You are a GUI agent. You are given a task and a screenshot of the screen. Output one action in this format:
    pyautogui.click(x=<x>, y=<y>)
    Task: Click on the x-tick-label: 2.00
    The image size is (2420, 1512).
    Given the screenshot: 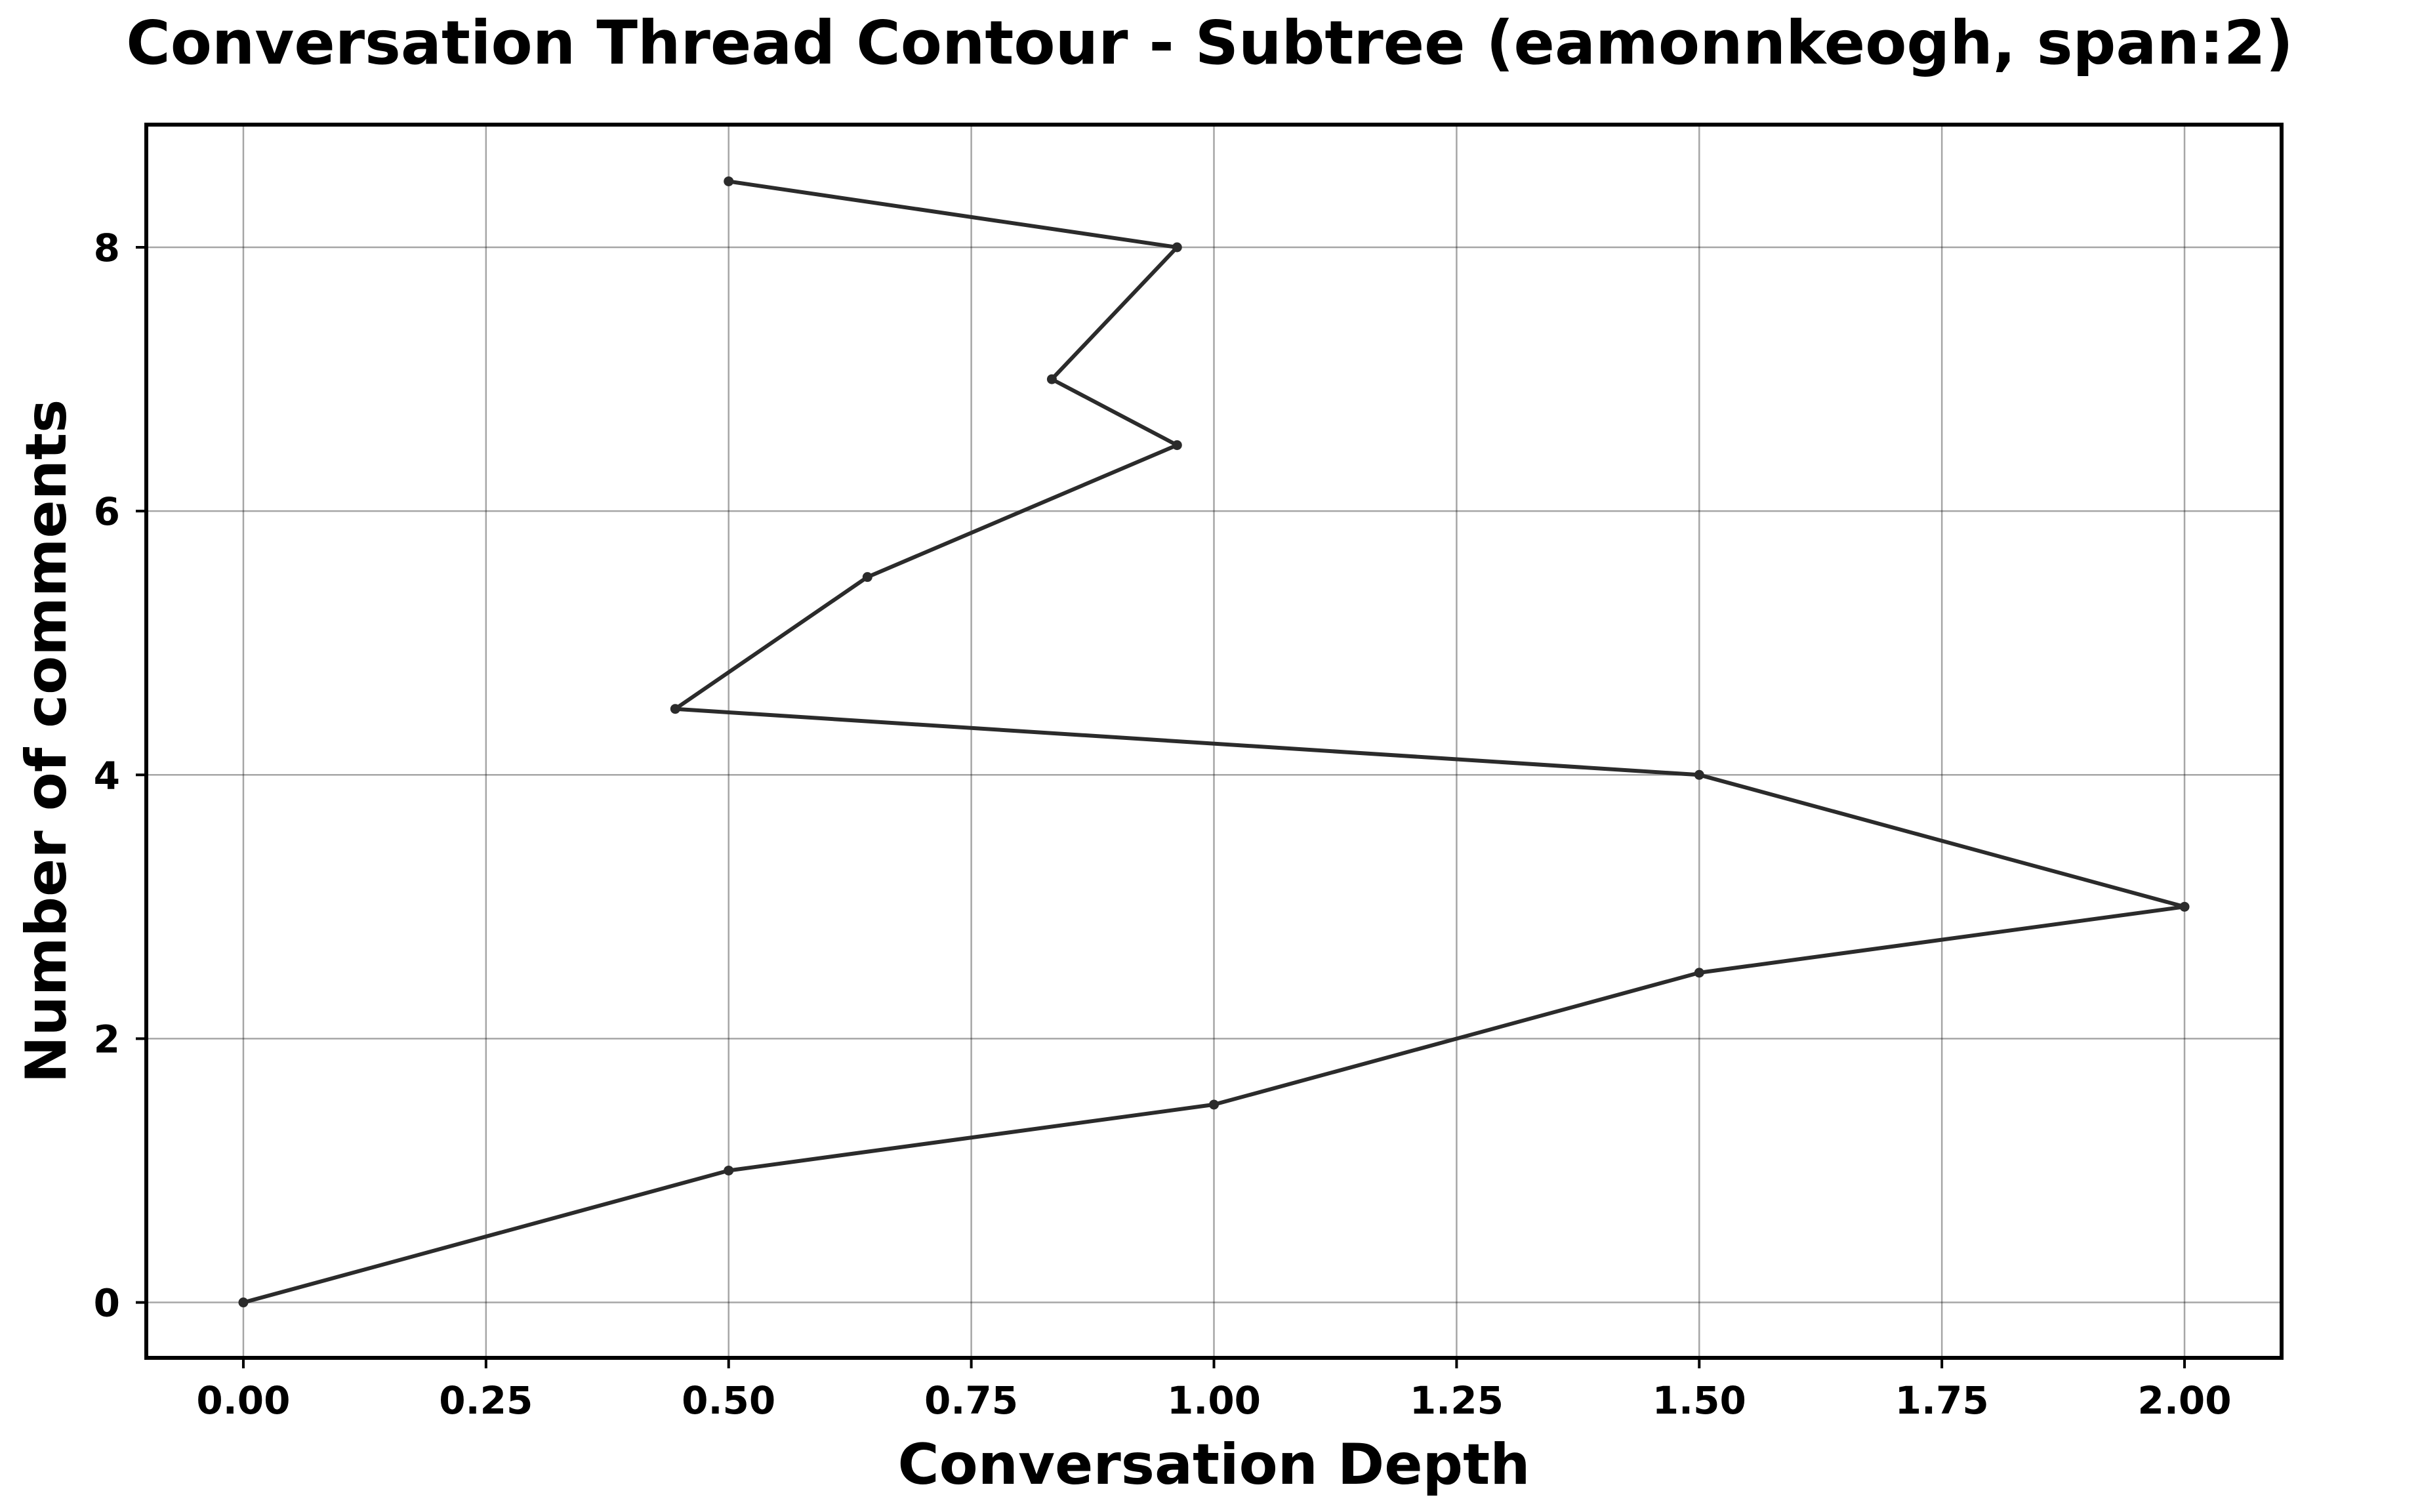 What is the action you would take?
    pyautogui.click(x=2184, y=1401)
    